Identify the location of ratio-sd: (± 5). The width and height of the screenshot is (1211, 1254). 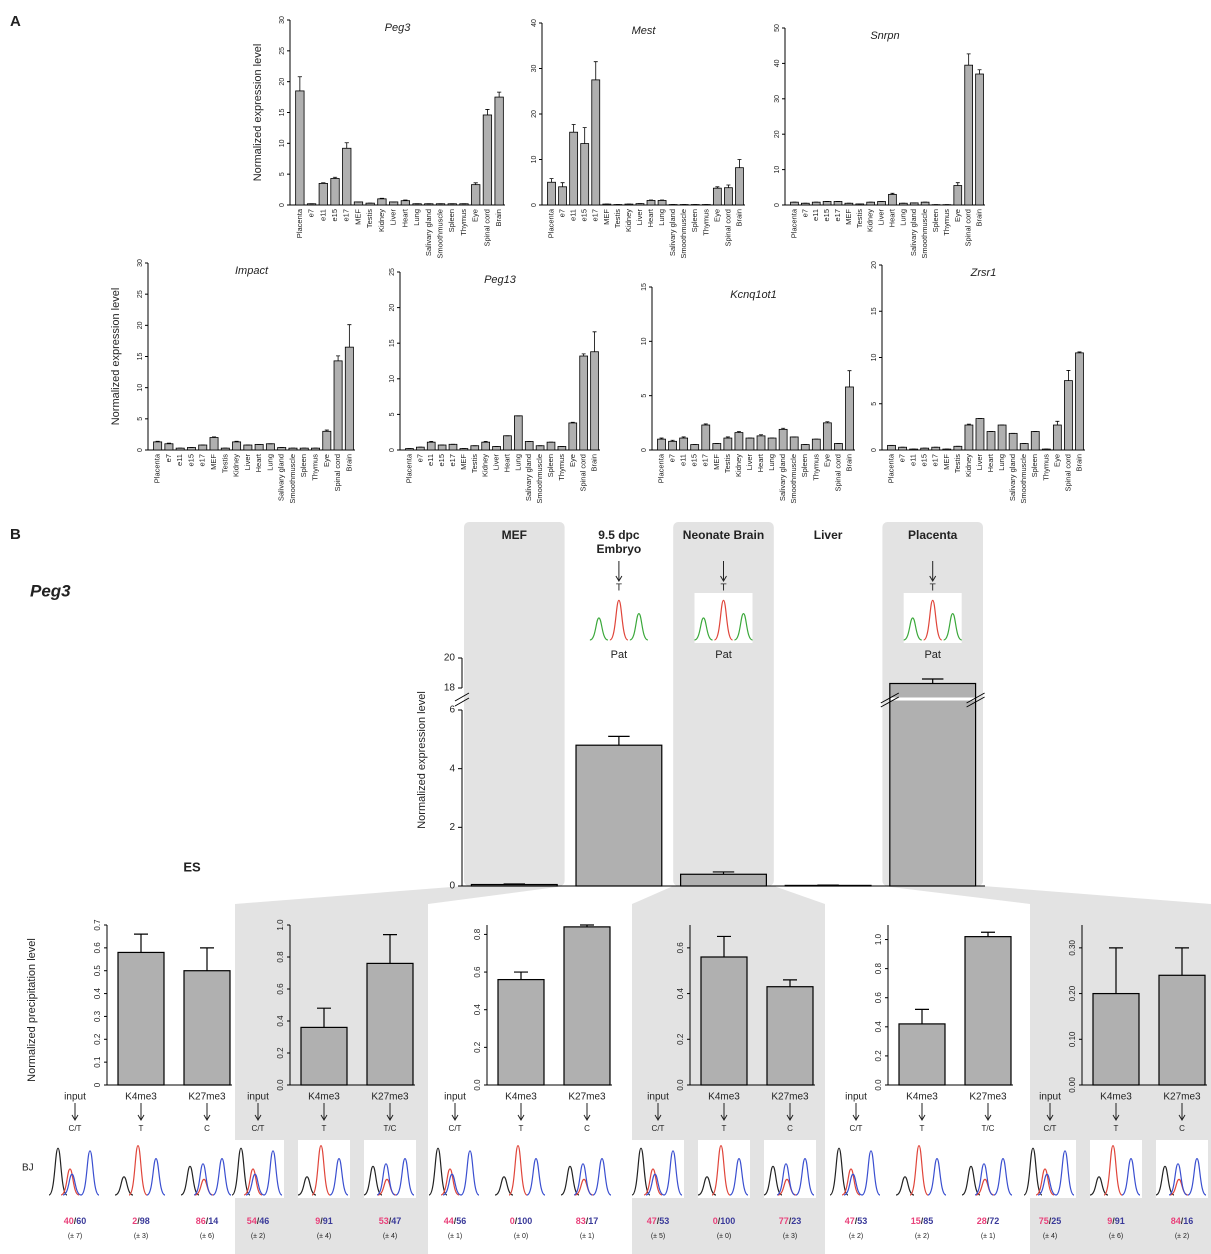
(658, 1236).